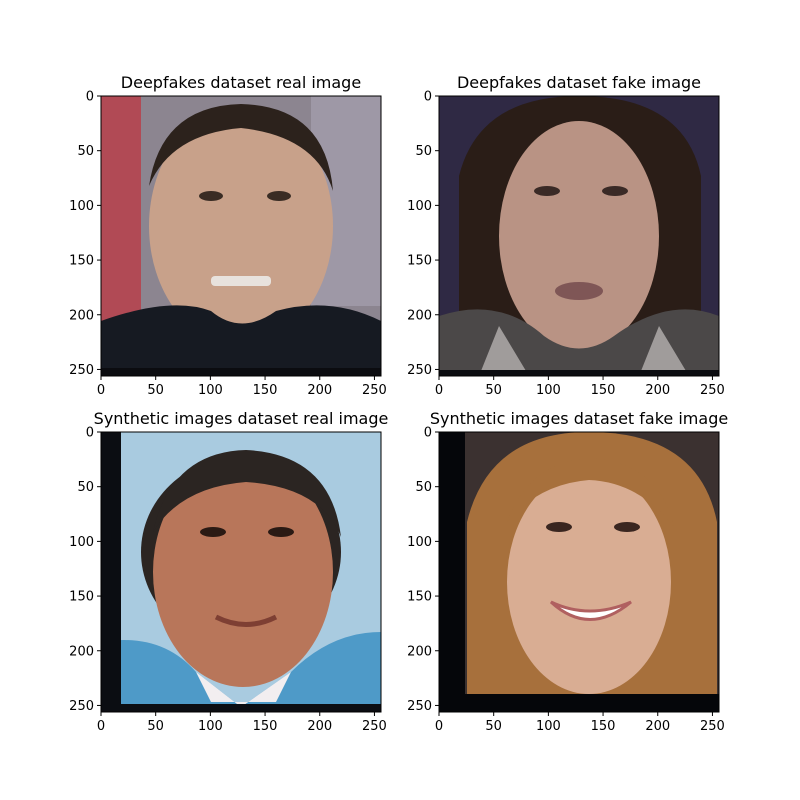  Describe the element at coordinates (579, 418) in the screenshot. I see `panel-title: Synthetic images dataset fake image` at that location.